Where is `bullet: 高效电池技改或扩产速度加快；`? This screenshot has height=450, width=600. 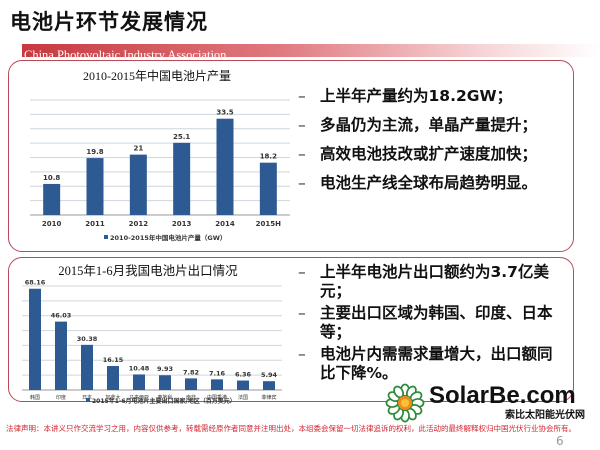
bullet: 高效电池技改或扩产速度加快； is located at coordinates (417, 154).